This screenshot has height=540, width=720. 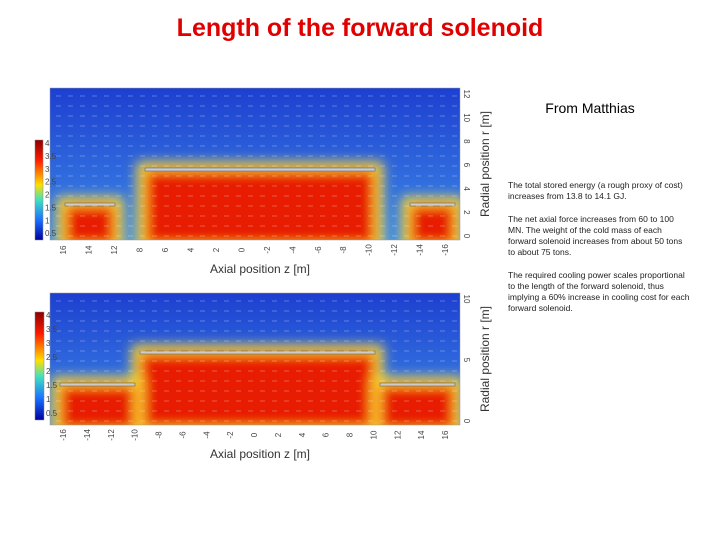 I want to click on plot-frame, so click(x=255, y=359).